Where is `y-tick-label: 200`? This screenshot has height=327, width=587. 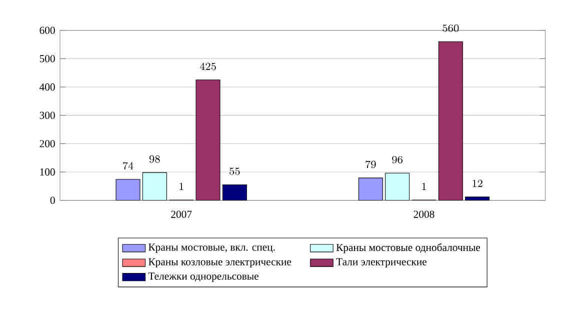 y-tick-label: 200 is located at coordinates (47, 144).